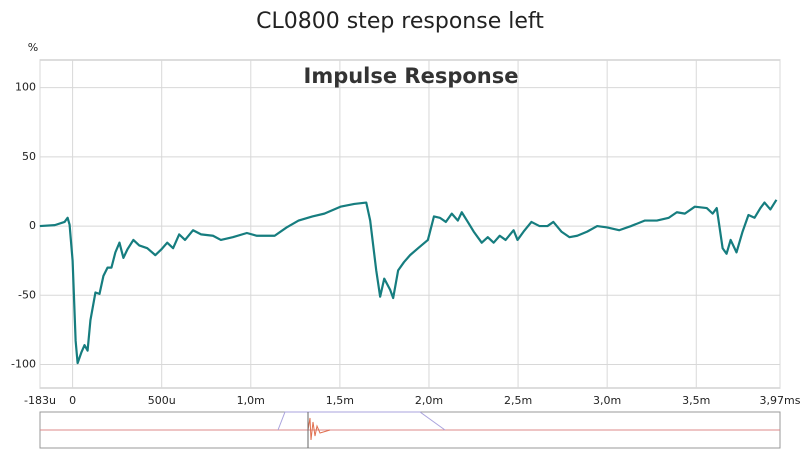  I want to click on overview-spike, so click(319, 429).